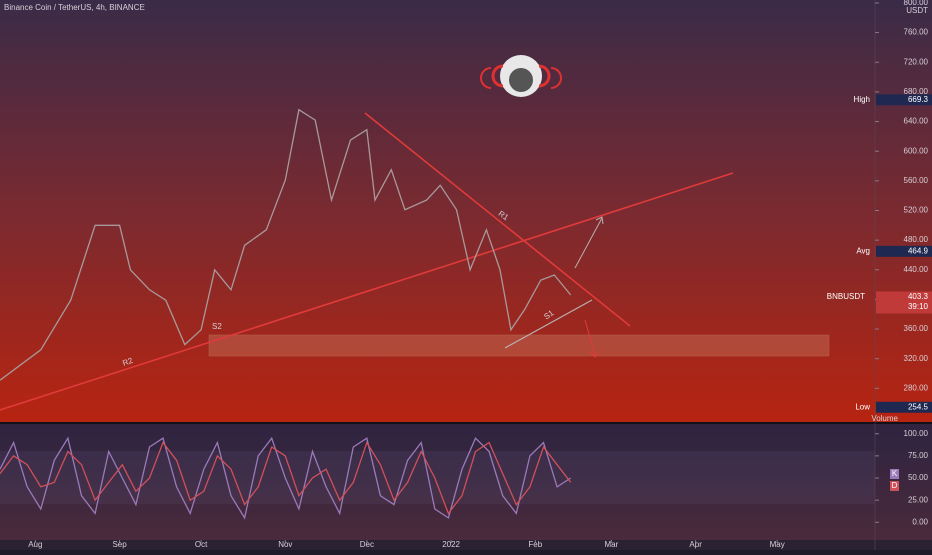  I want to click on y-tick-label: 480.00, so click(916, 239).